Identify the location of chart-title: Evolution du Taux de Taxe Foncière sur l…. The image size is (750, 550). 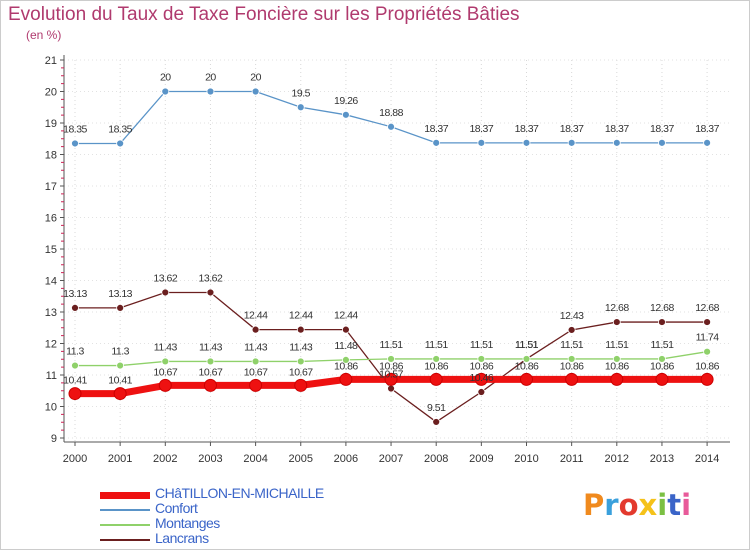
(264, 14).